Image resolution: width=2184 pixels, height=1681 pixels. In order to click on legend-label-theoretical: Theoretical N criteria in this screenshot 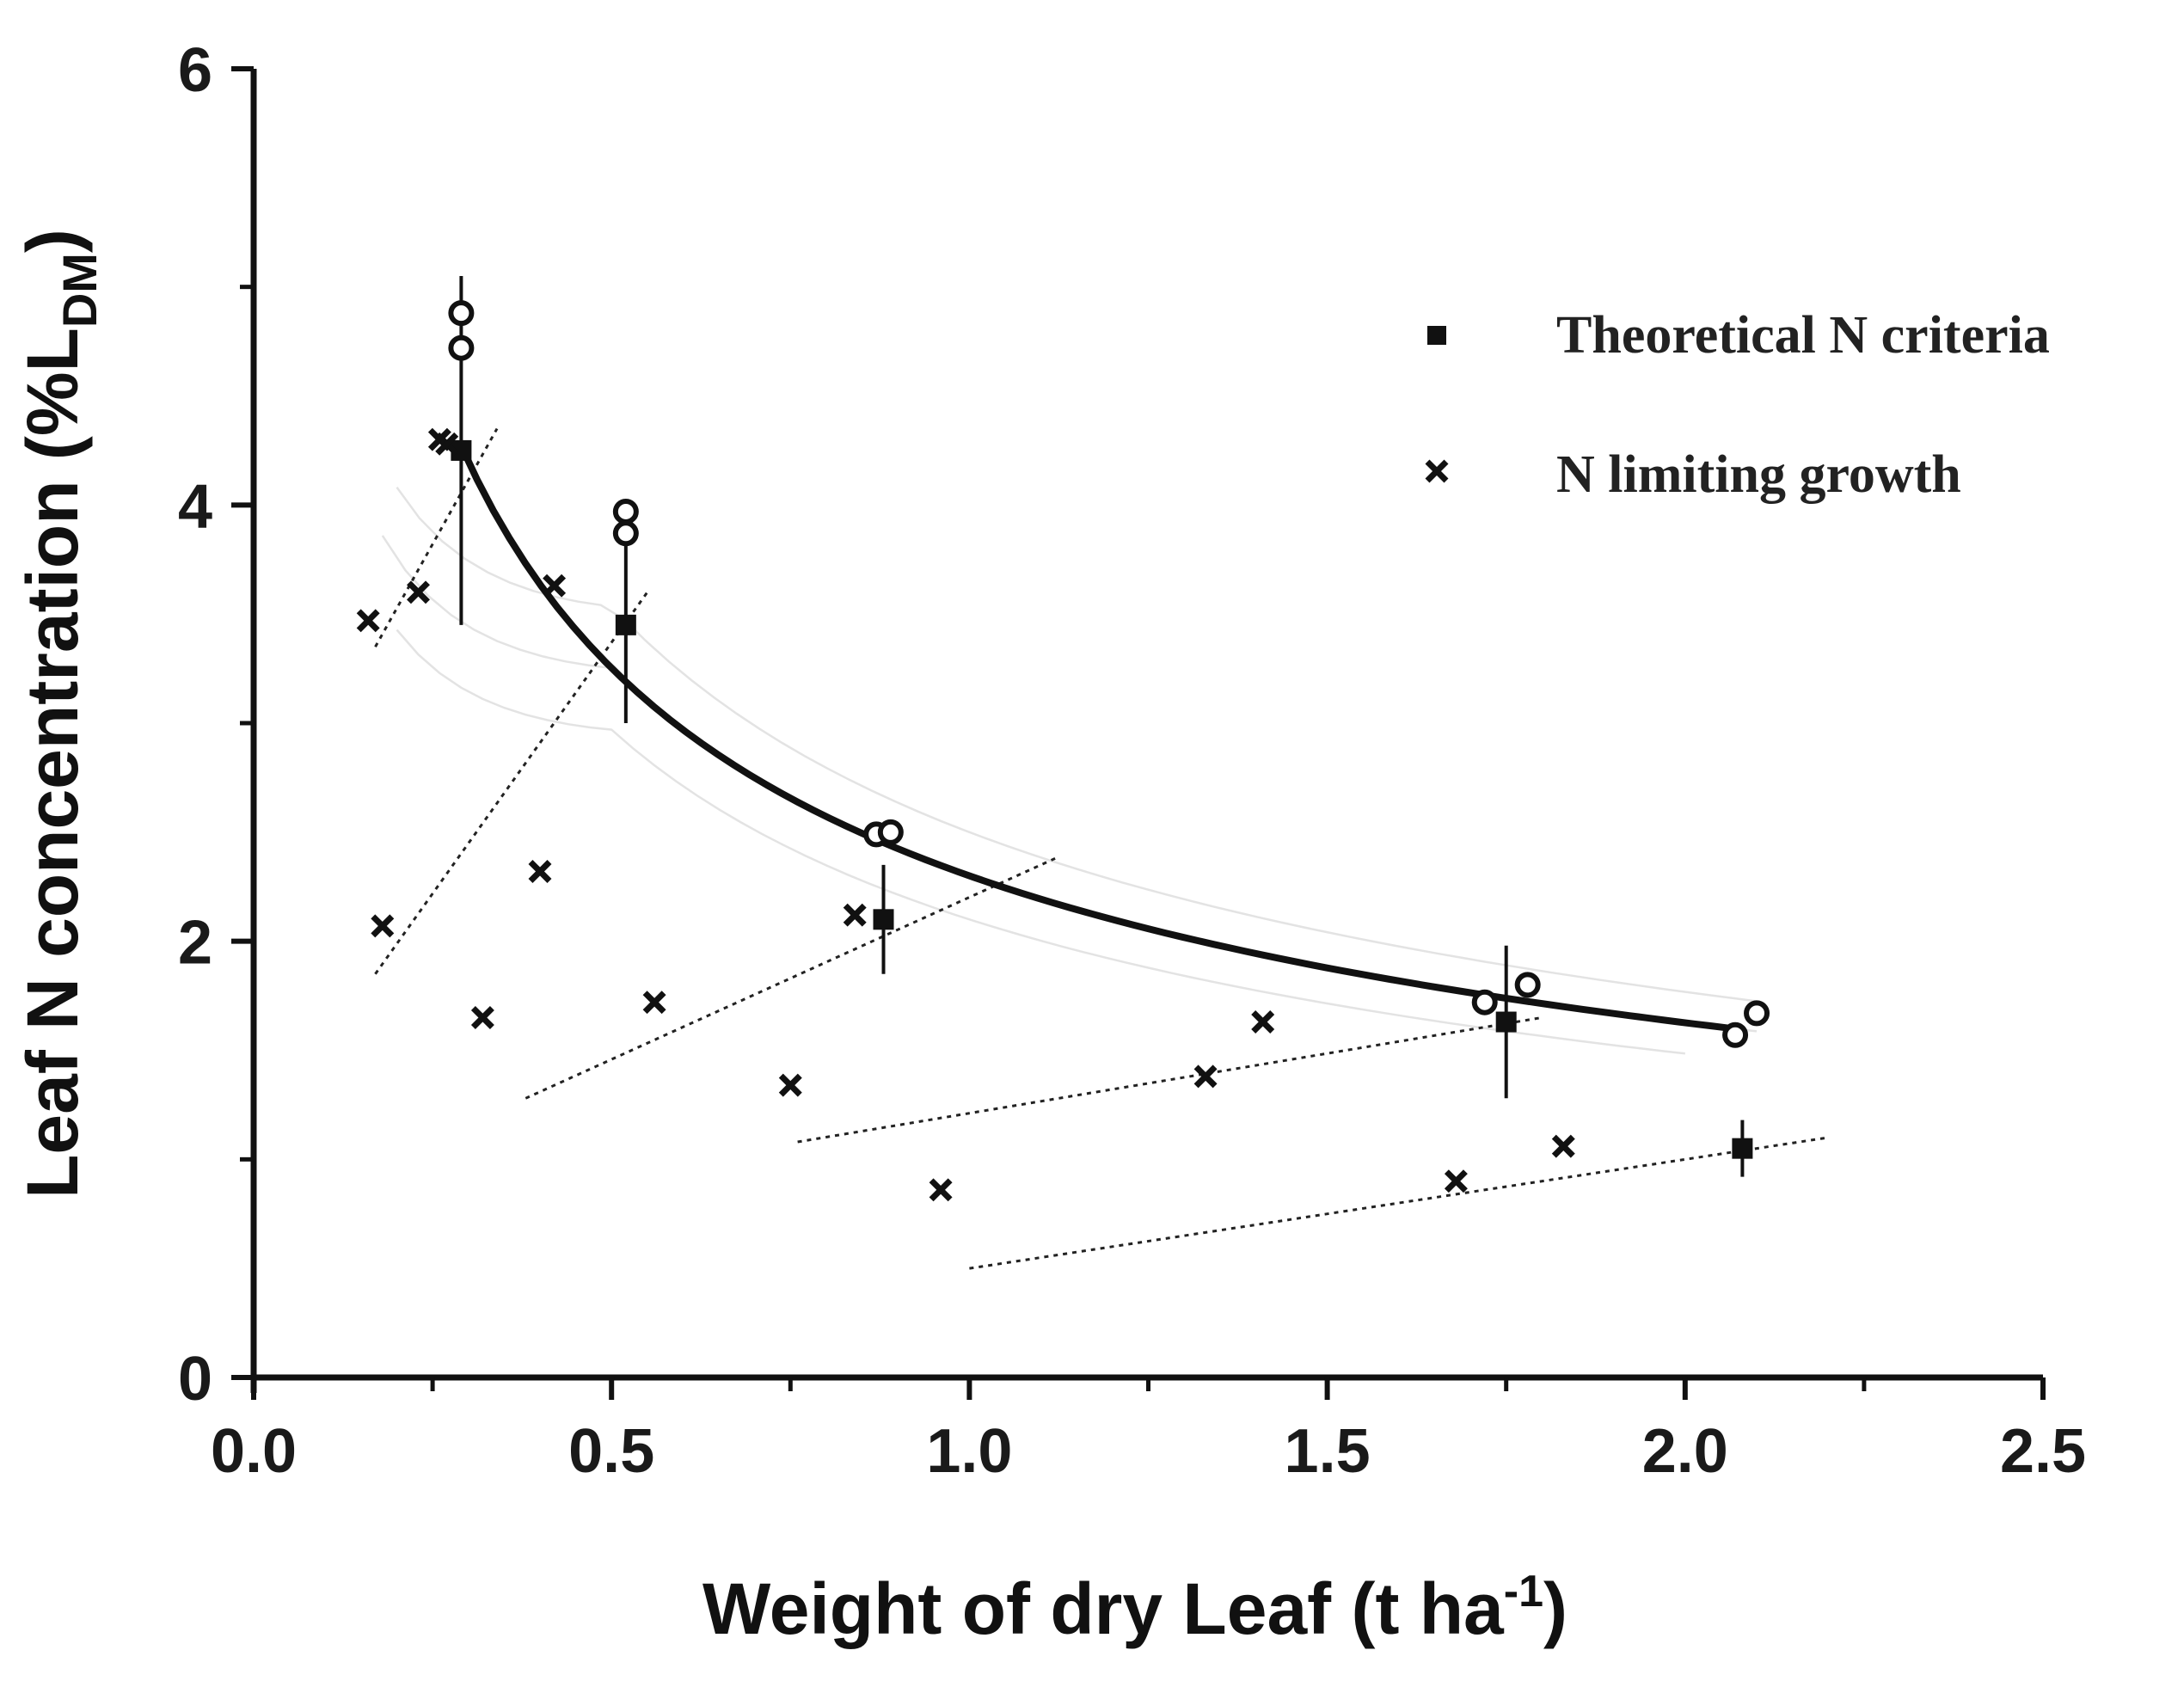, I will do `click(1803, 335)`.